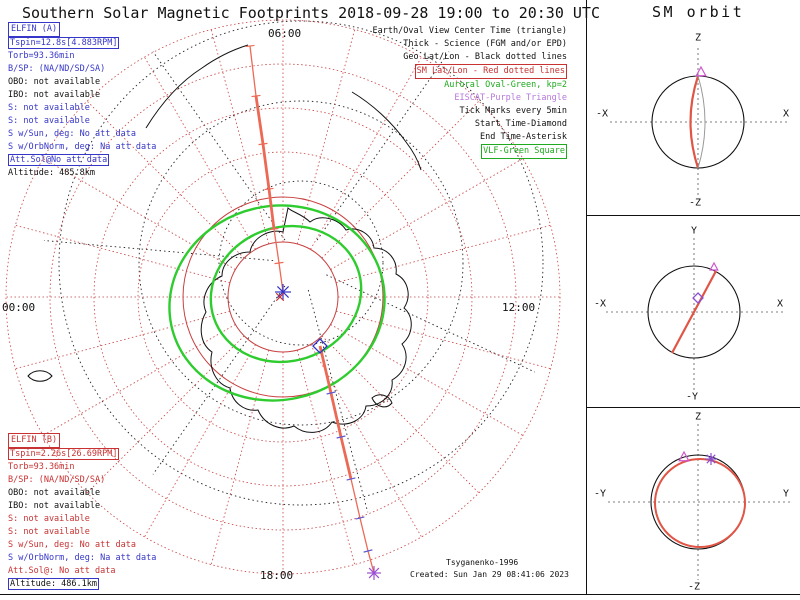 This screenshot has width=800, height=600. I want to click on sm-orbit-title: SM orbit, so click(698, 12).